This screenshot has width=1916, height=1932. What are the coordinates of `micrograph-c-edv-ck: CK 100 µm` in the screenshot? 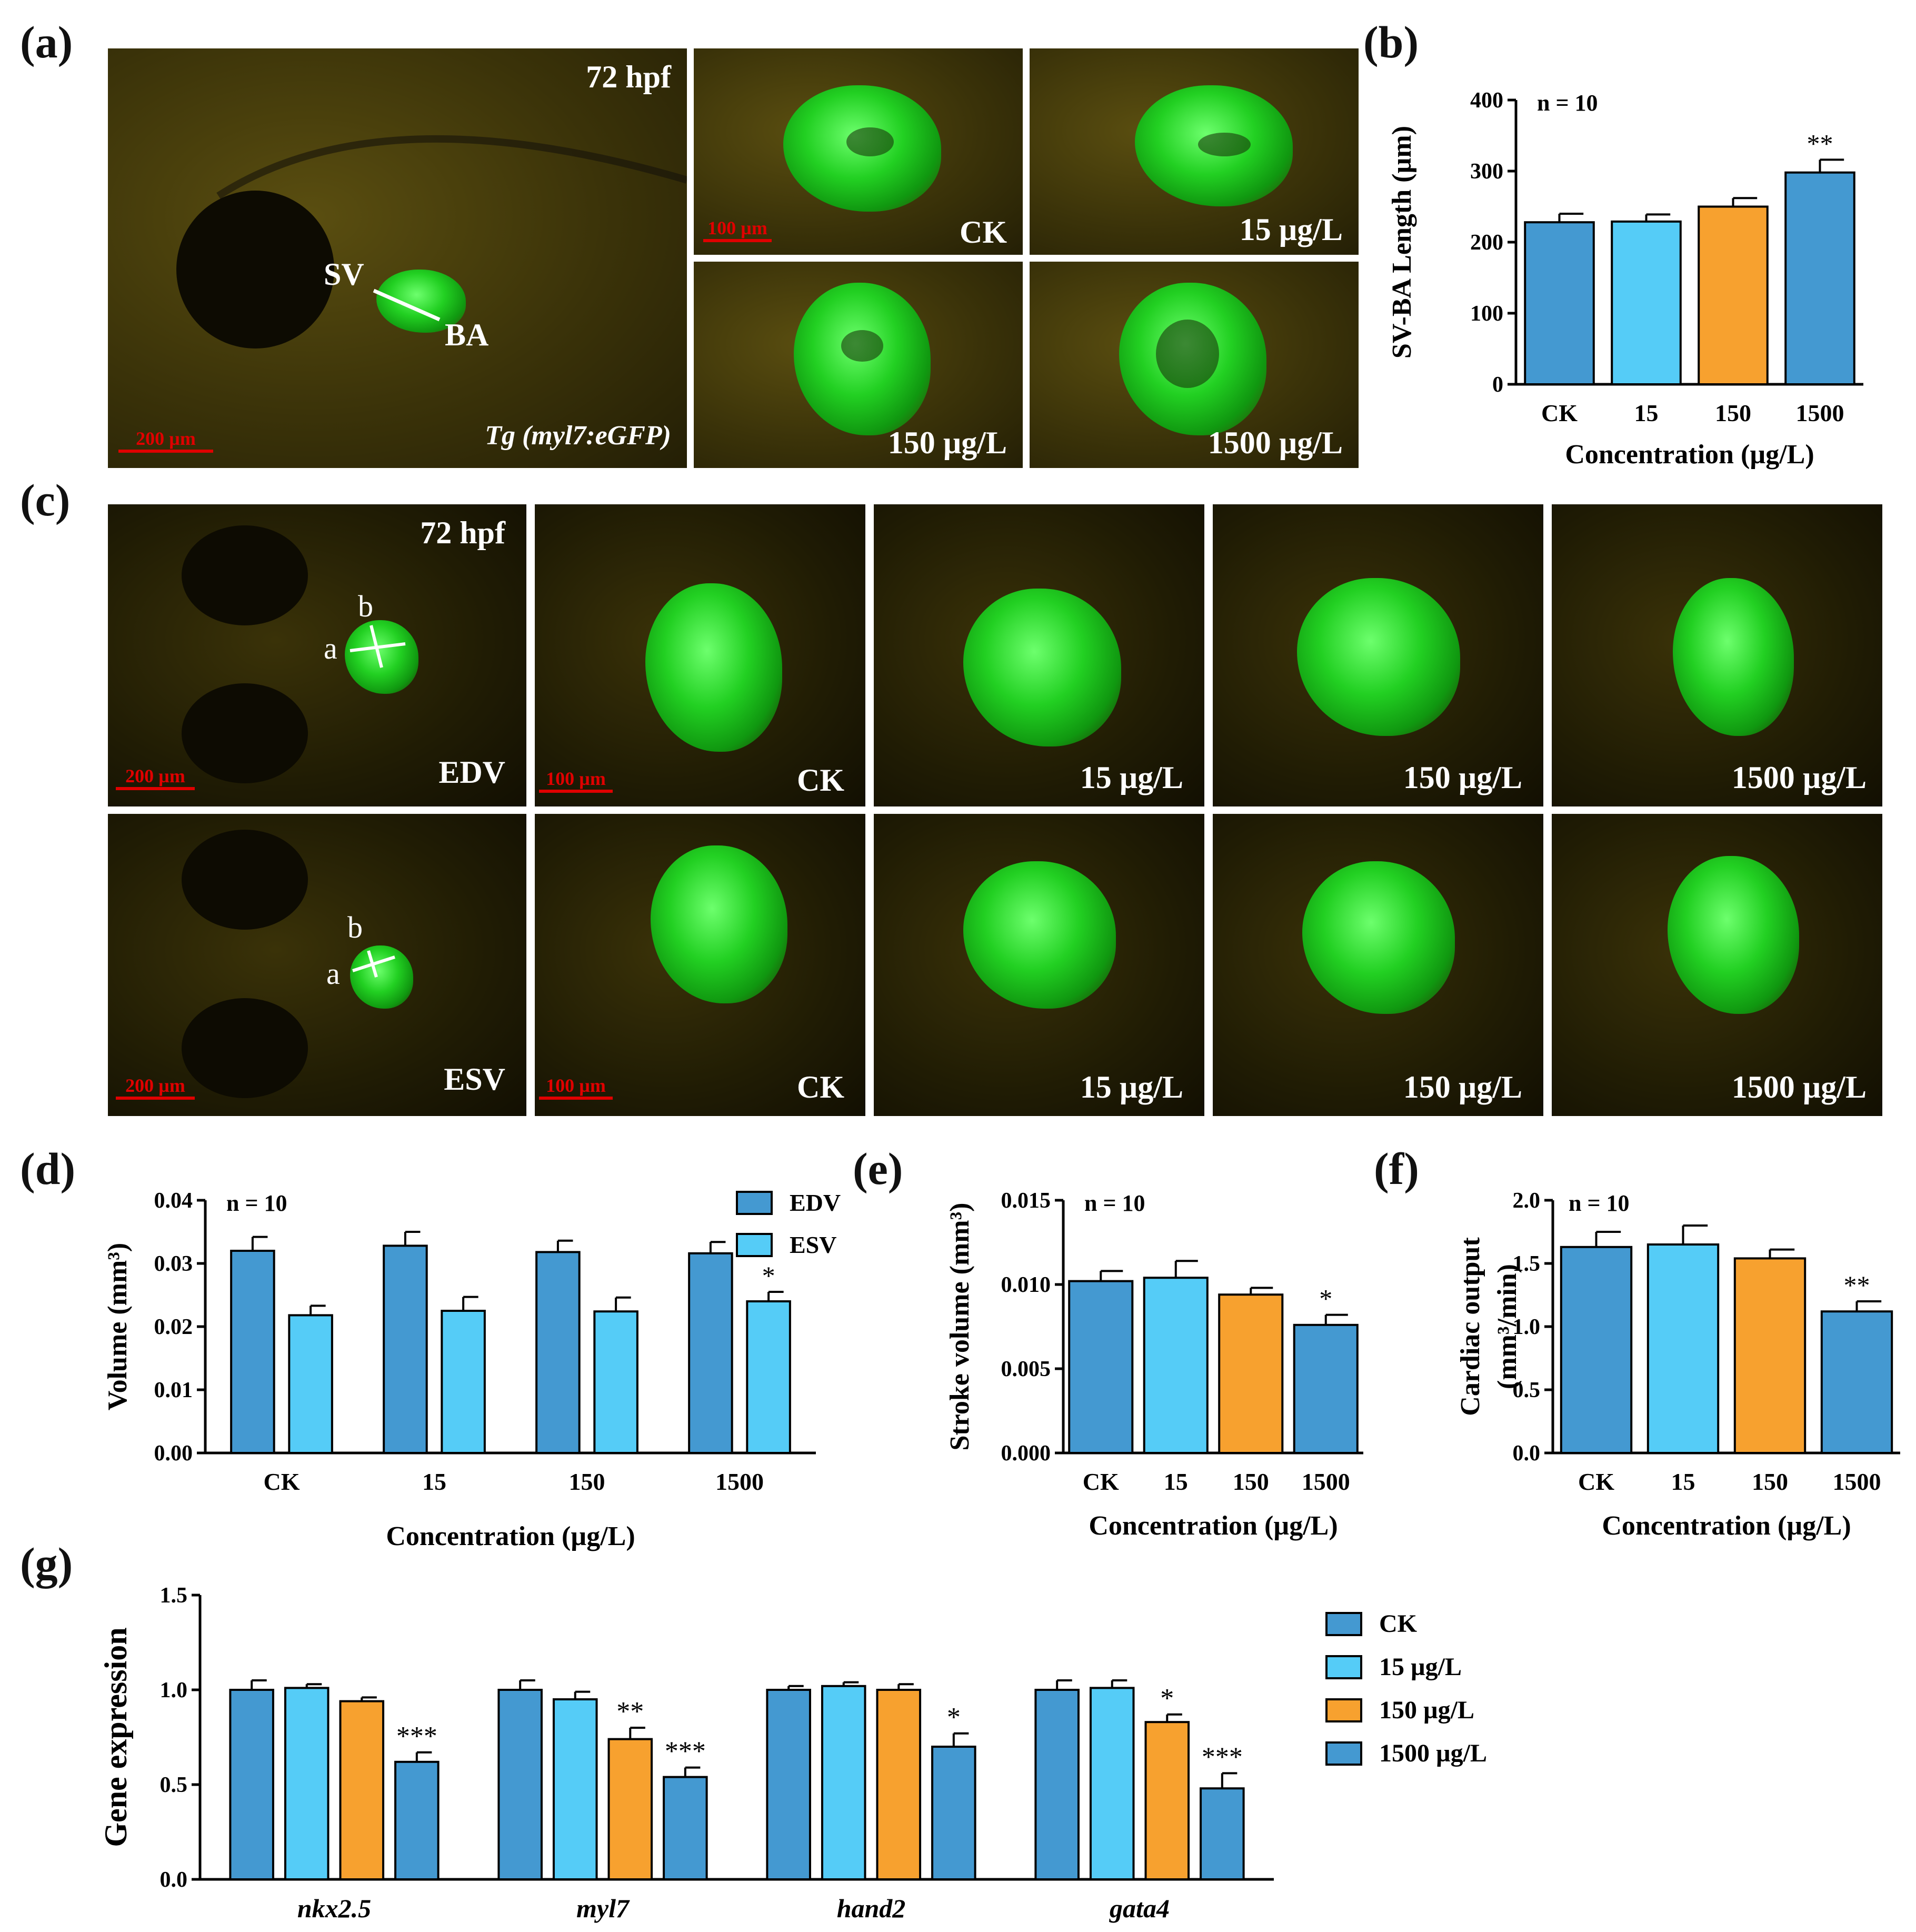 It's located at (700, 655).